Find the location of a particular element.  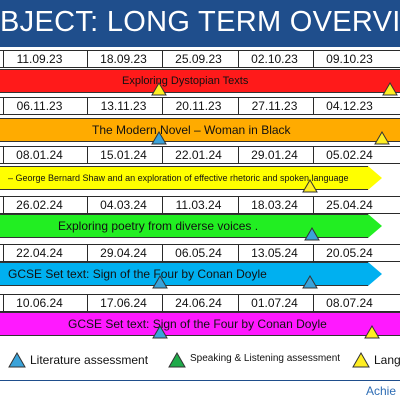

week-date: 04.12.23 is located at coordinates (349, 106).